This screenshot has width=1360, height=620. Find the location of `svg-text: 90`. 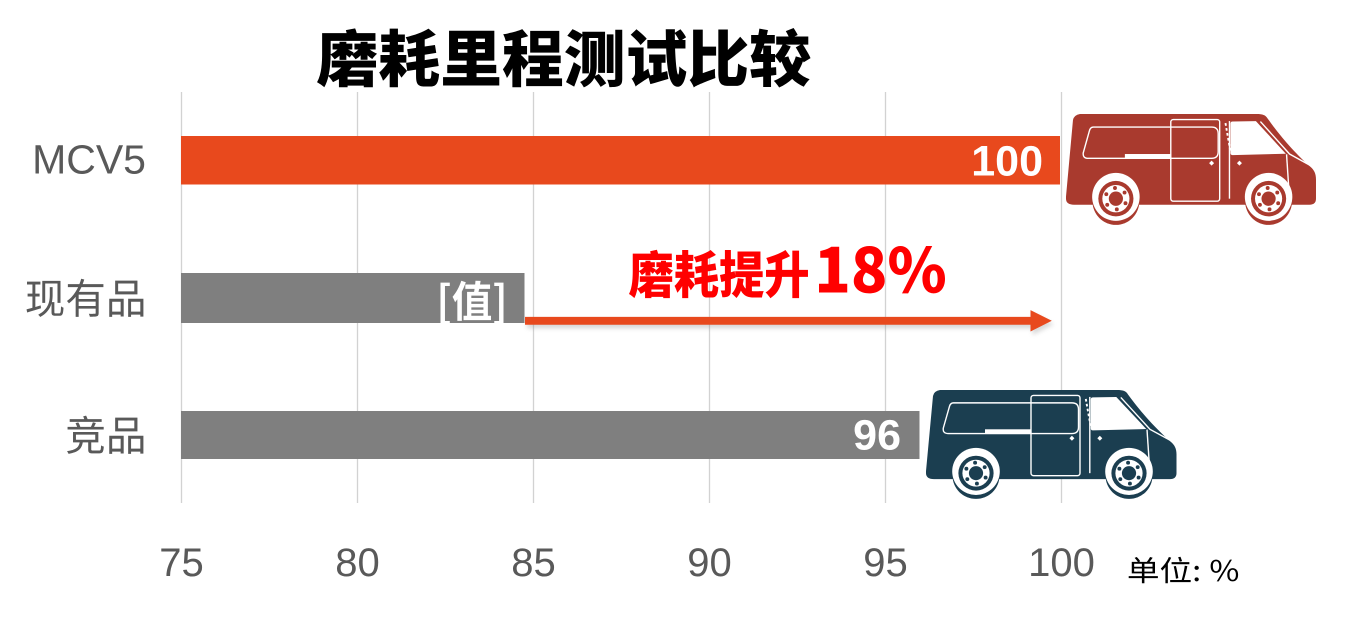

svg-text: 90 is located at coordinates (709, 563).